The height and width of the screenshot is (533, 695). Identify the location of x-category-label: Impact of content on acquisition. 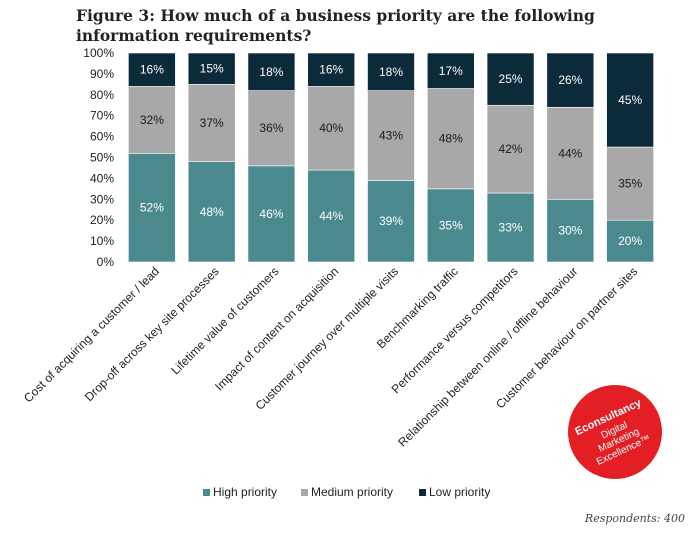
(276, 328).